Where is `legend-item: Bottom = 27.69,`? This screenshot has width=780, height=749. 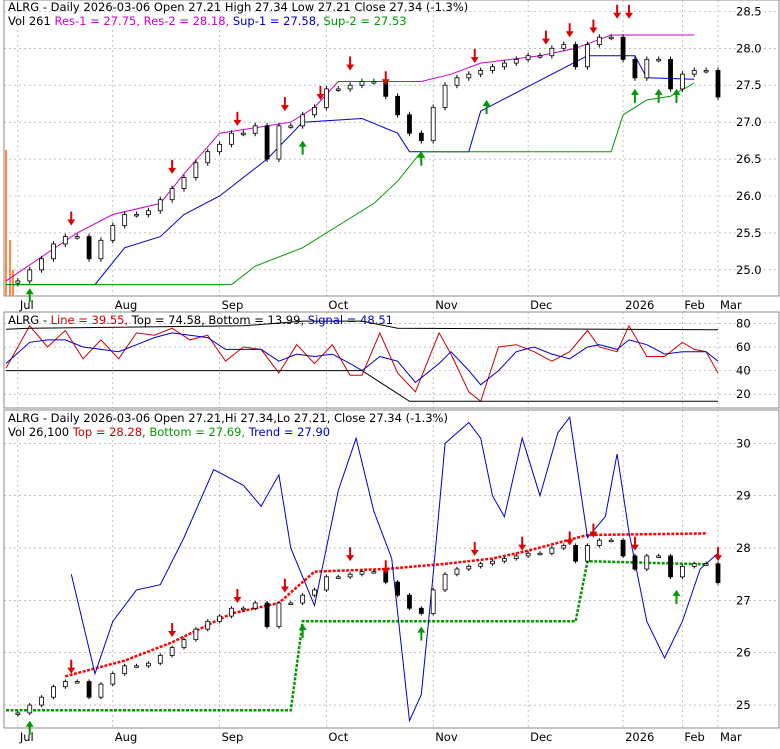 legend-item: Bottom = 27.69, is located at coordinates (198, 432).